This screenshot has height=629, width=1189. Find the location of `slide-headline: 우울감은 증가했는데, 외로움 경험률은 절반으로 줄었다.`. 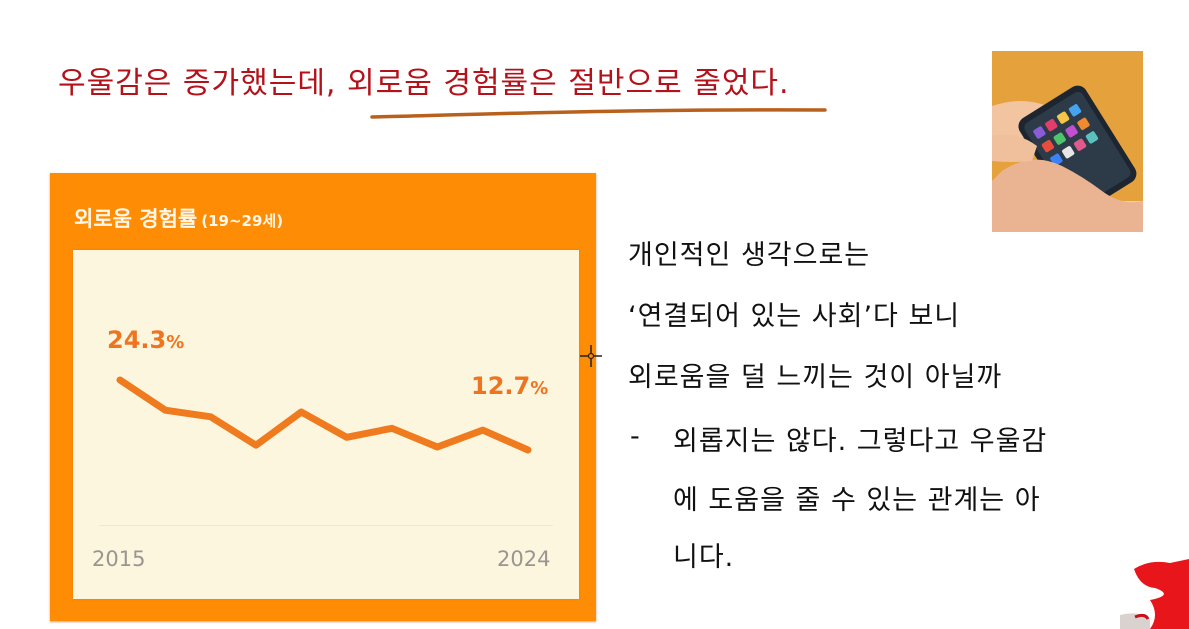

slide-headline: 우울감은 증가했는데, 외로움 경험률은 절반으로 줄었다. is located at coordinates (424, 83).